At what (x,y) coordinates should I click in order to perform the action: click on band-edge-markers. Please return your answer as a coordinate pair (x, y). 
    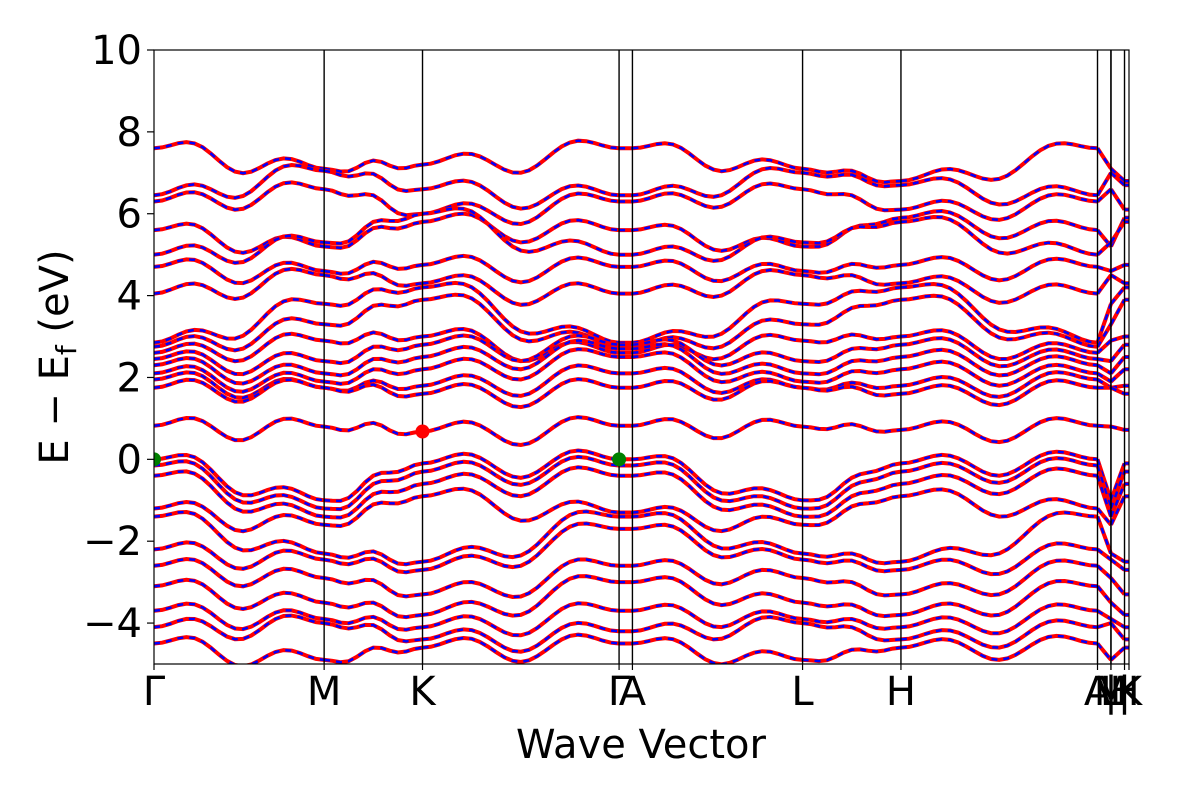
    Looking at the image, I should click on (390, 445).